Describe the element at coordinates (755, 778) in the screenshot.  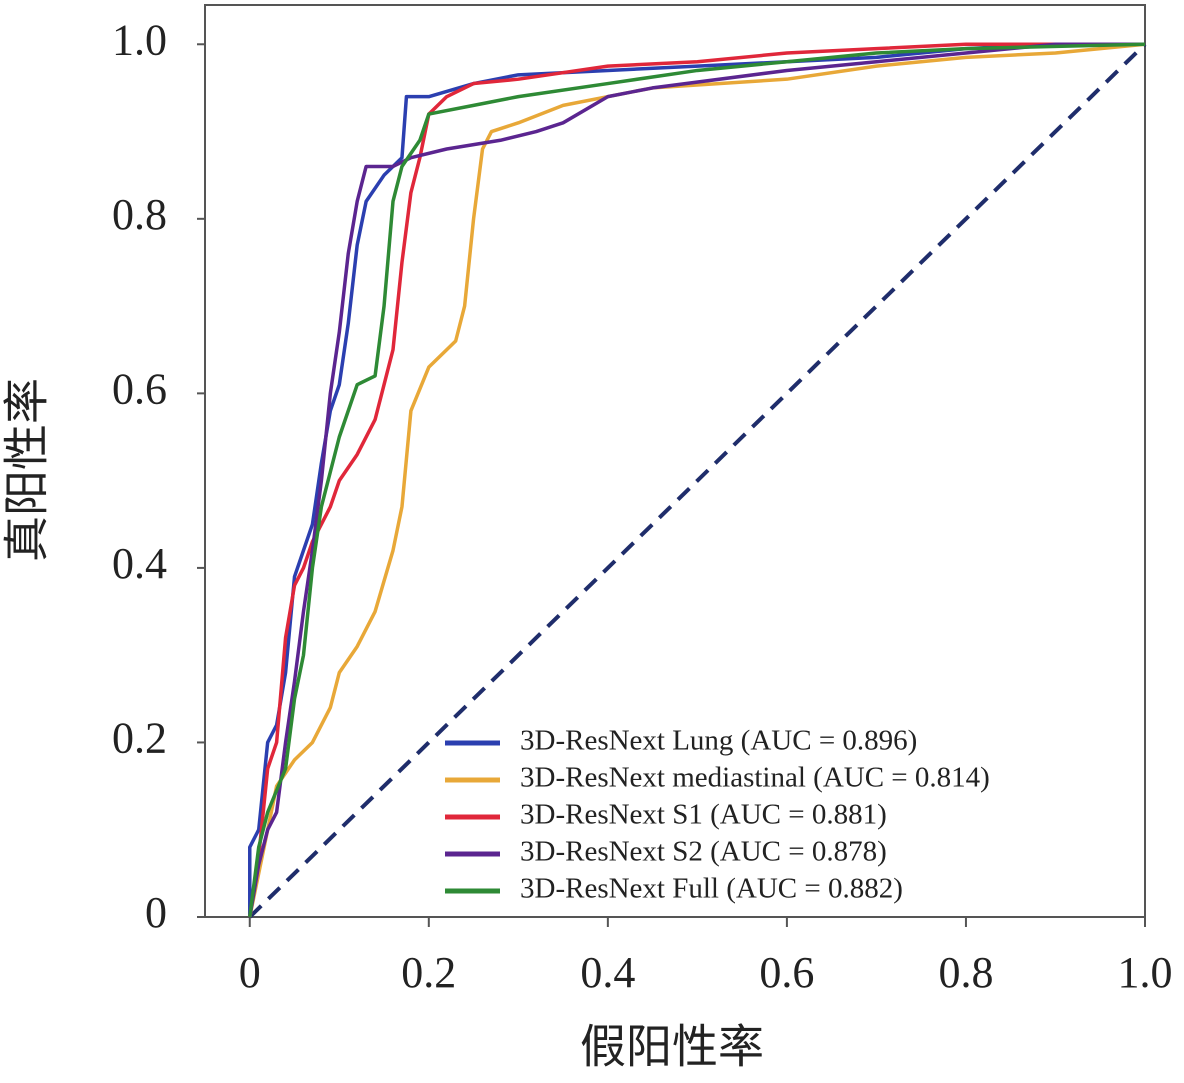
I see `legend-label: 3D-ResNext mediastinal (AUC = 0.814)` at that location.